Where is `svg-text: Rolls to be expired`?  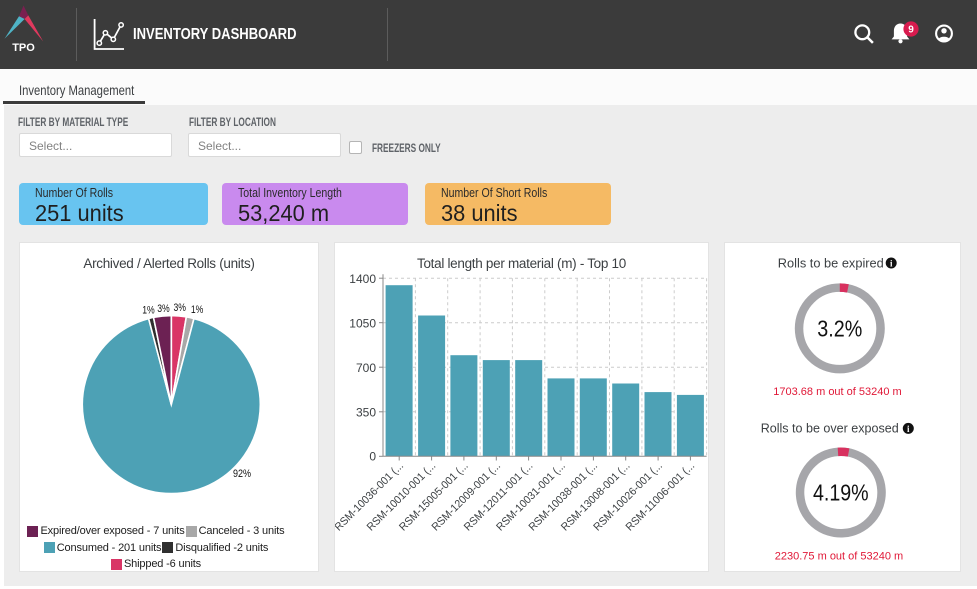
svg-text: Rolls to be expired is located at coordinates (831, 262).